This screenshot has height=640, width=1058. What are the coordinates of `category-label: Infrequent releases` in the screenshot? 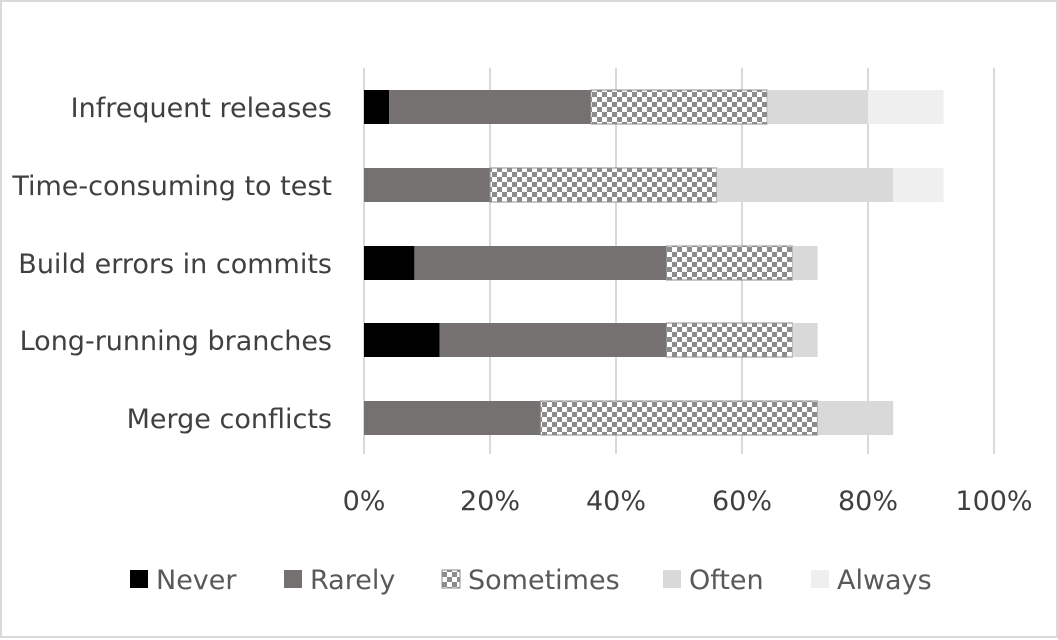 It's located at (201, 108).